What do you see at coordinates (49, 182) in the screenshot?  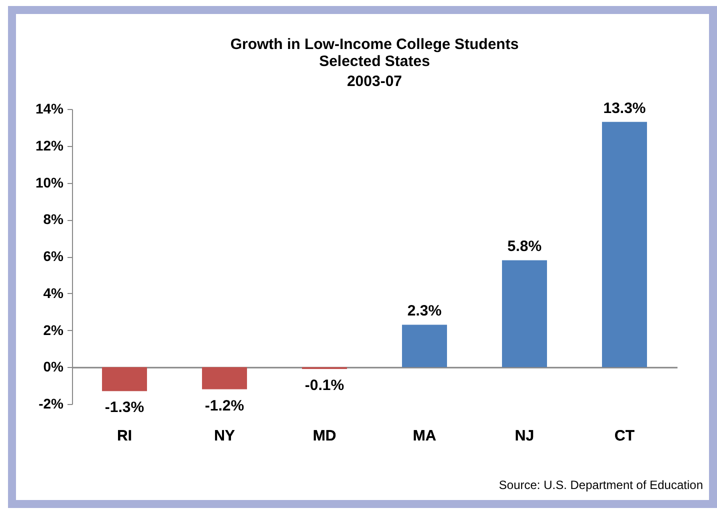 I see `y-tick-label: 10%` at bounding box center [49, 182].